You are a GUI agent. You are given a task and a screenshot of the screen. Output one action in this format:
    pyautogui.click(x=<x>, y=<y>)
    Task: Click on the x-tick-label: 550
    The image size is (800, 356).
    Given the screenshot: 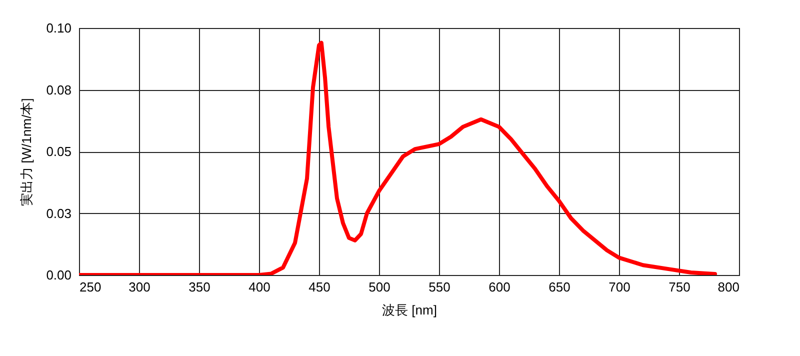 What is the action you would take?
    pyautogui.click(x=439, y=287)
    